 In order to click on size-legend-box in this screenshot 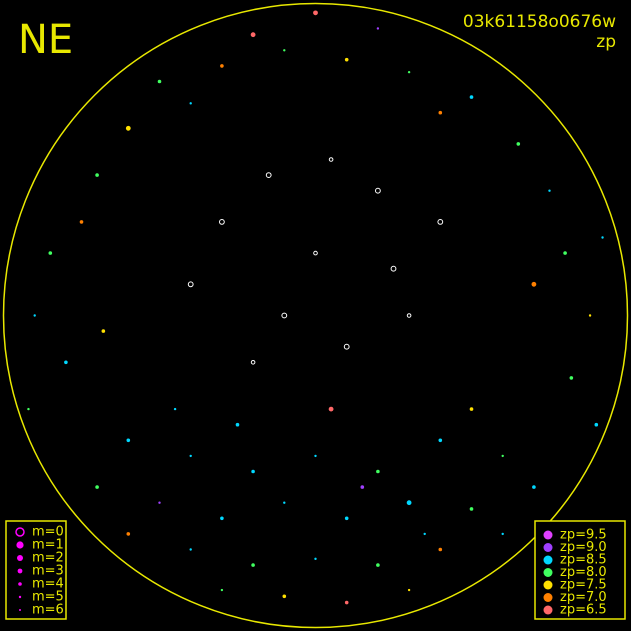, I will do `click(36, 570)`.